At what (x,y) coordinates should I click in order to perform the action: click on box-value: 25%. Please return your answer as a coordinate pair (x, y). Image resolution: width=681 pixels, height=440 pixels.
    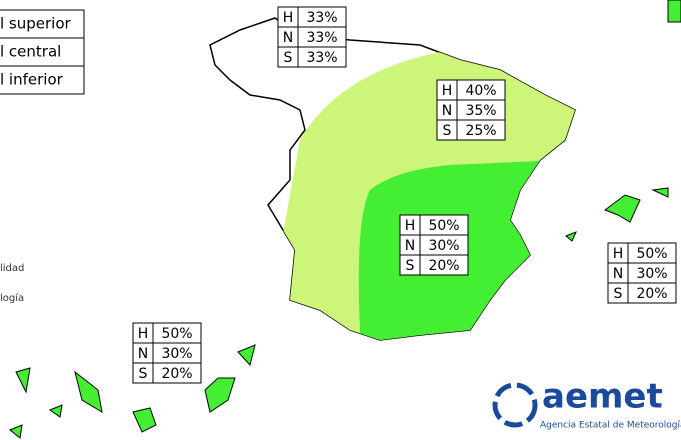
    Looking at the image, I should click on (480, 131).